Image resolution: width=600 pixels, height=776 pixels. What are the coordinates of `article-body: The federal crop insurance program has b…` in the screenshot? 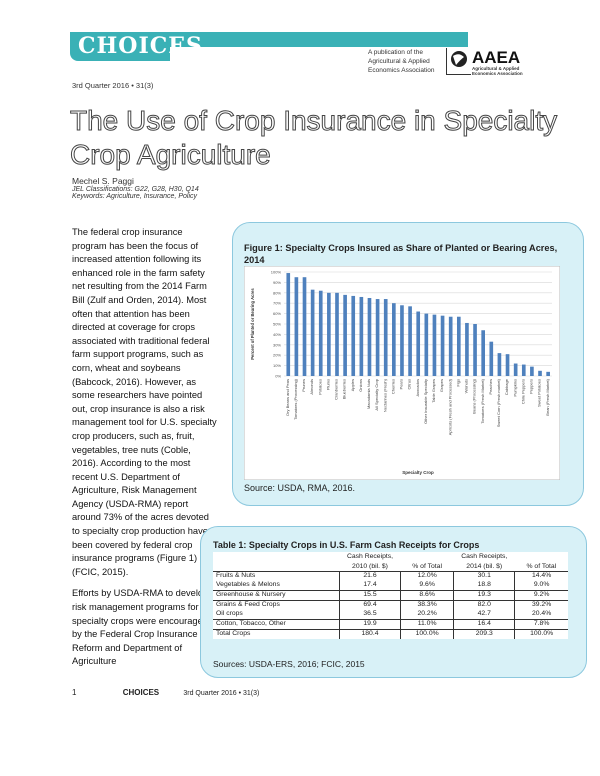 It's located at (144, 451).